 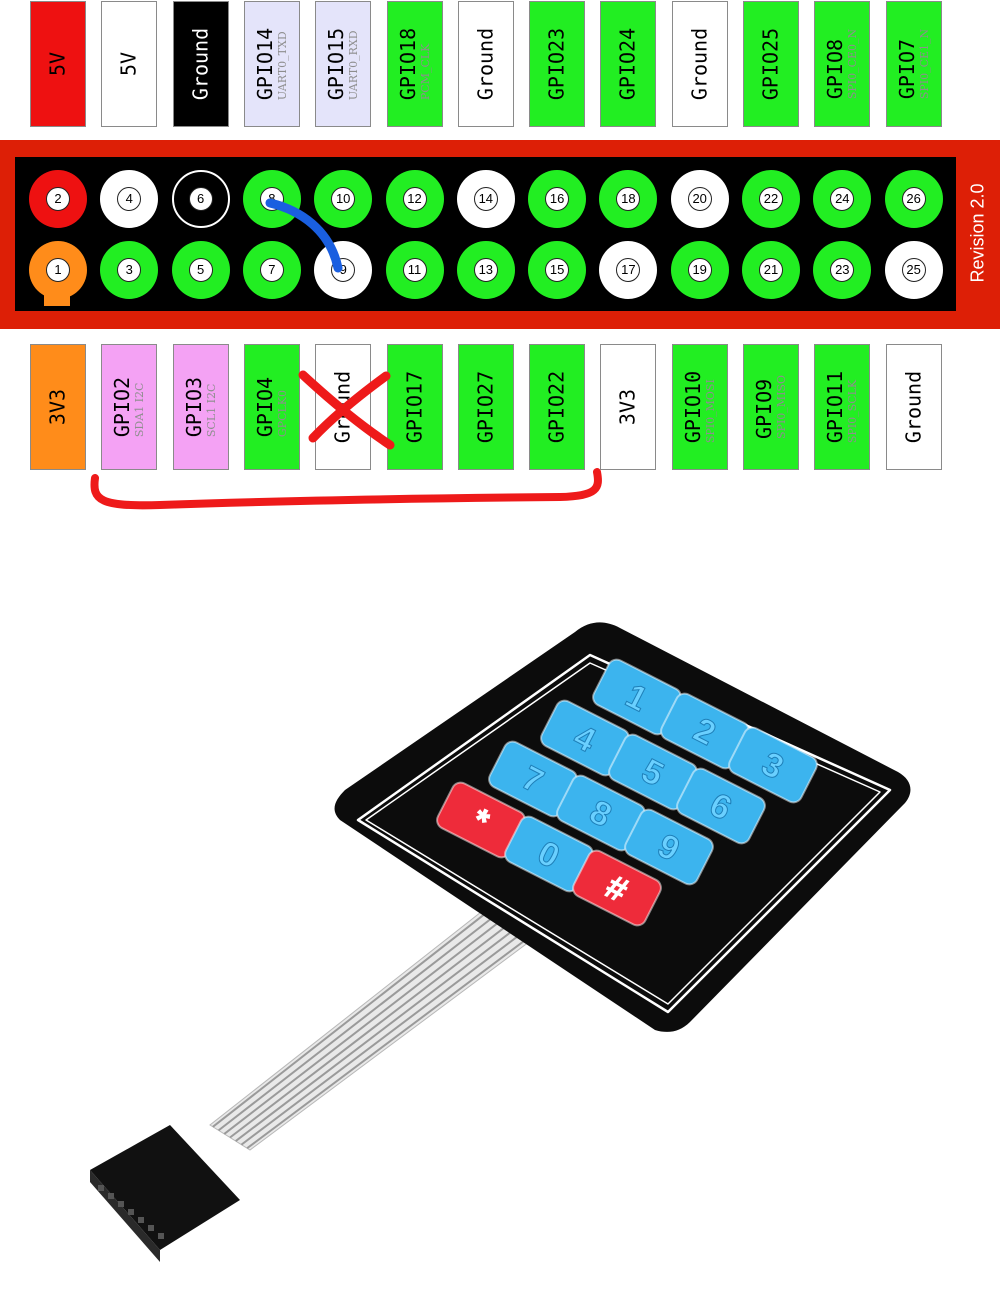 I want to click on pin-number: 11, so click(x=414, y=270).